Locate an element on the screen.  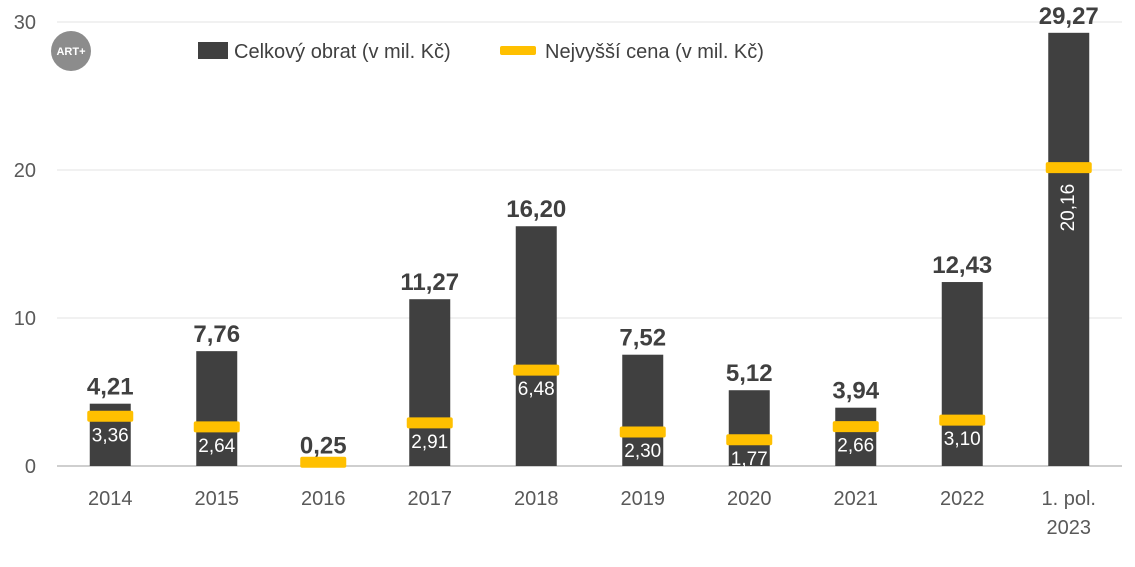
x-tick-label: 2023 is located at coordinates (1069, 528).